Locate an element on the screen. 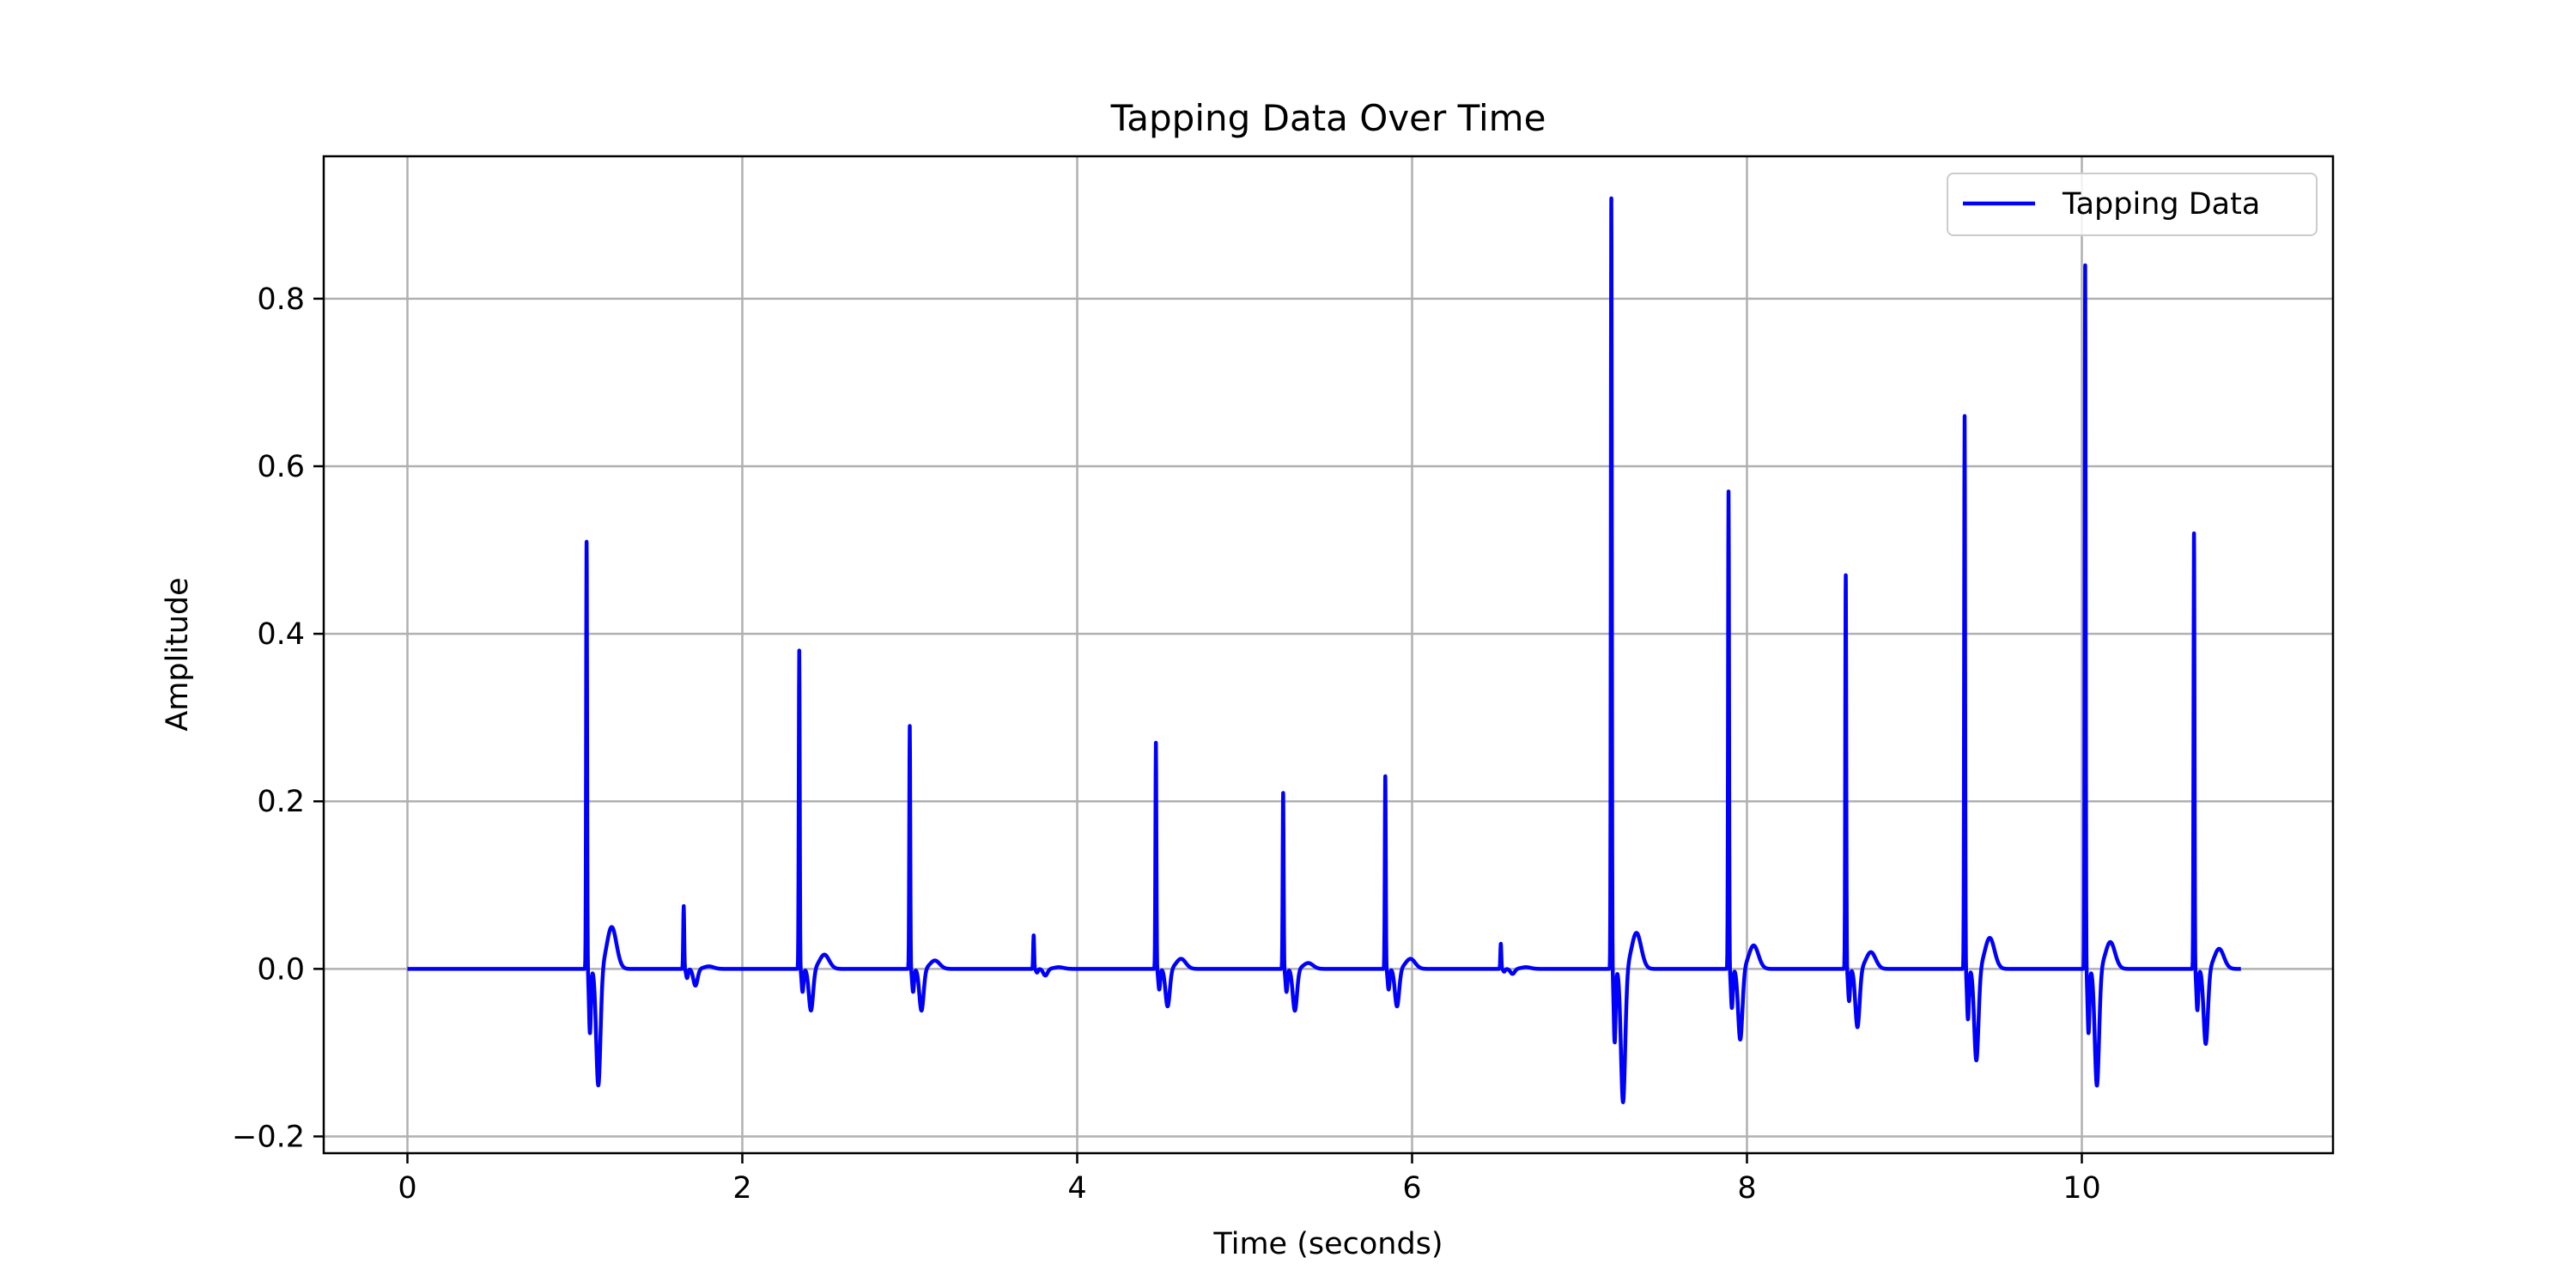 This screenshot has width=2576, height=1288. legend-box is located at coordinates (2133, 204).